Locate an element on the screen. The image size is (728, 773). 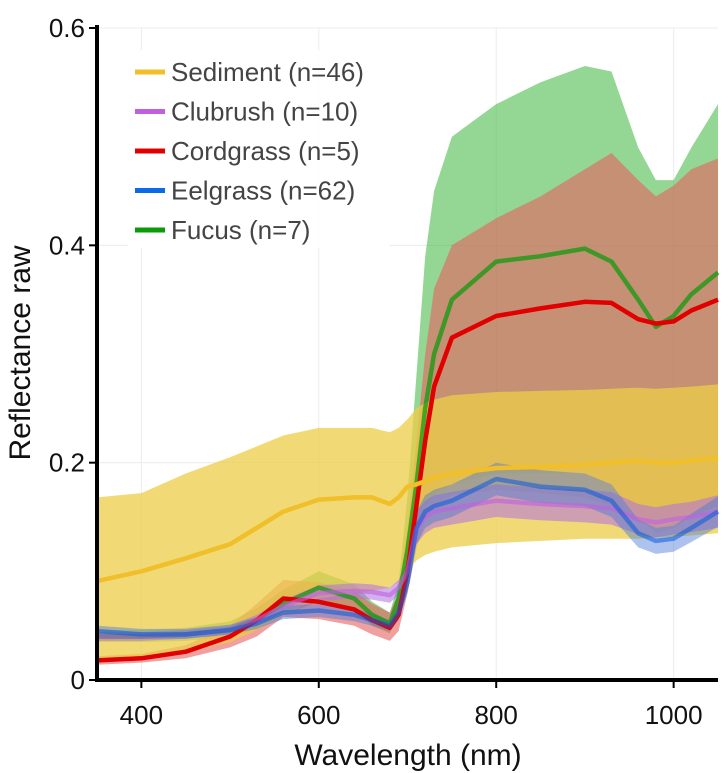
x-axis-title: Wavelength (nm) is located at coordinates (407, 755).